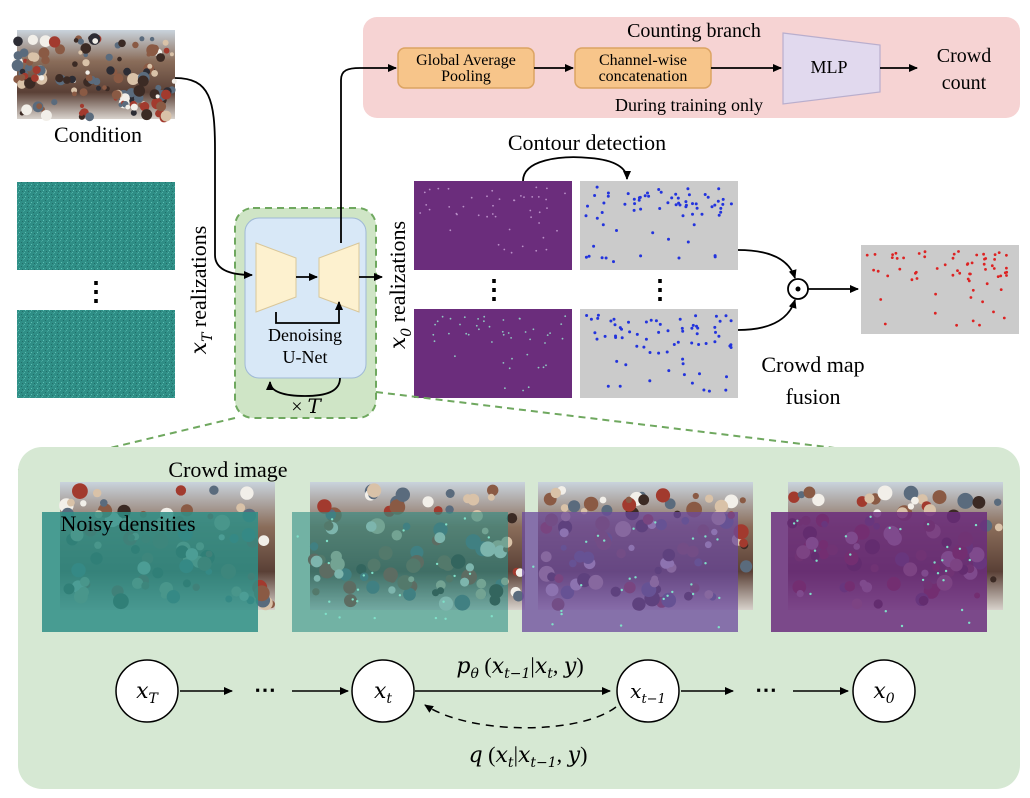 This screenshot has height=798, width=1030. What do you see at coordinates (94, 76) in the screenshot?
I see `condition-image` at bounding box center [94, 76].